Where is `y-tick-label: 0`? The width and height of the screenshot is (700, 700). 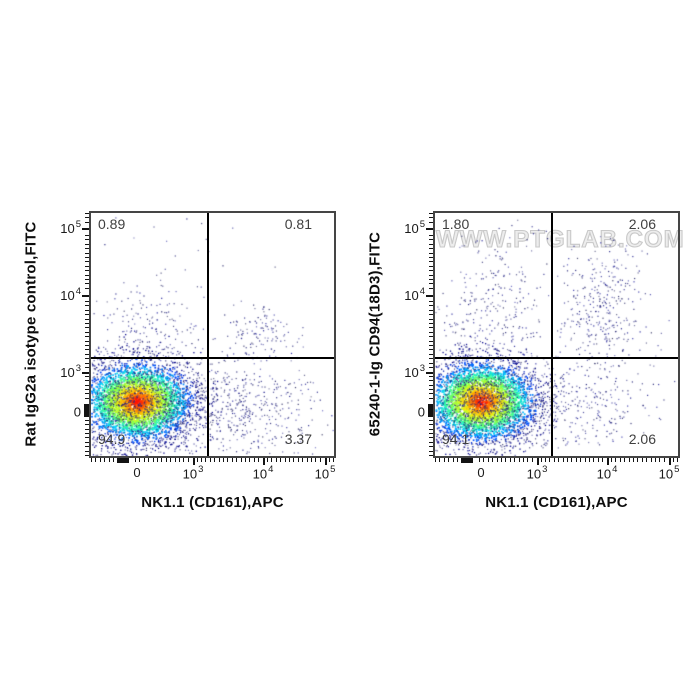 y-tick-label: 0 is located at coordinates (77, 412).